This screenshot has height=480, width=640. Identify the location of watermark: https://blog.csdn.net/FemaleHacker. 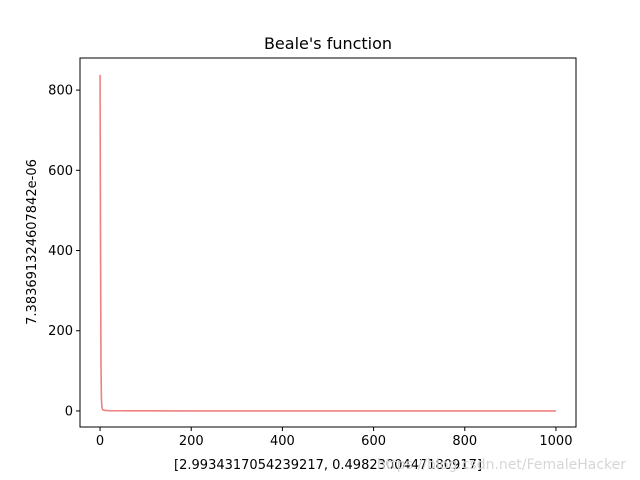
(501, 465).